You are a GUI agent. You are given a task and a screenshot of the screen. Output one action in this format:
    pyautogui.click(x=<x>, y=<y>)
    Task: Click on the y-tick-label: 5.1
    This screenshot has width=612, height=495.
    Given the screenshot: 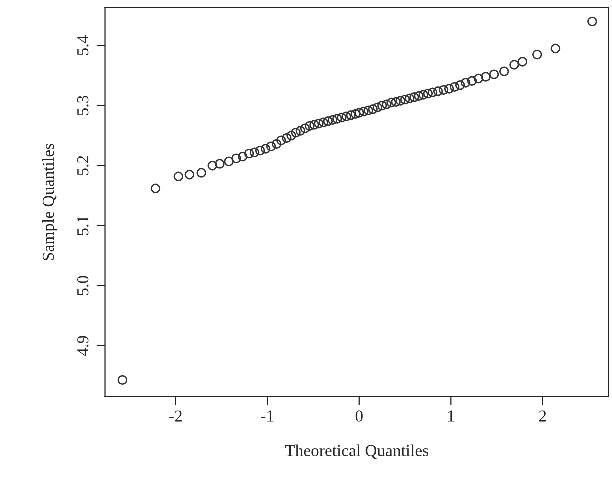 What is the action you would take?
    pyautogui.click(x=83, y=226)
    